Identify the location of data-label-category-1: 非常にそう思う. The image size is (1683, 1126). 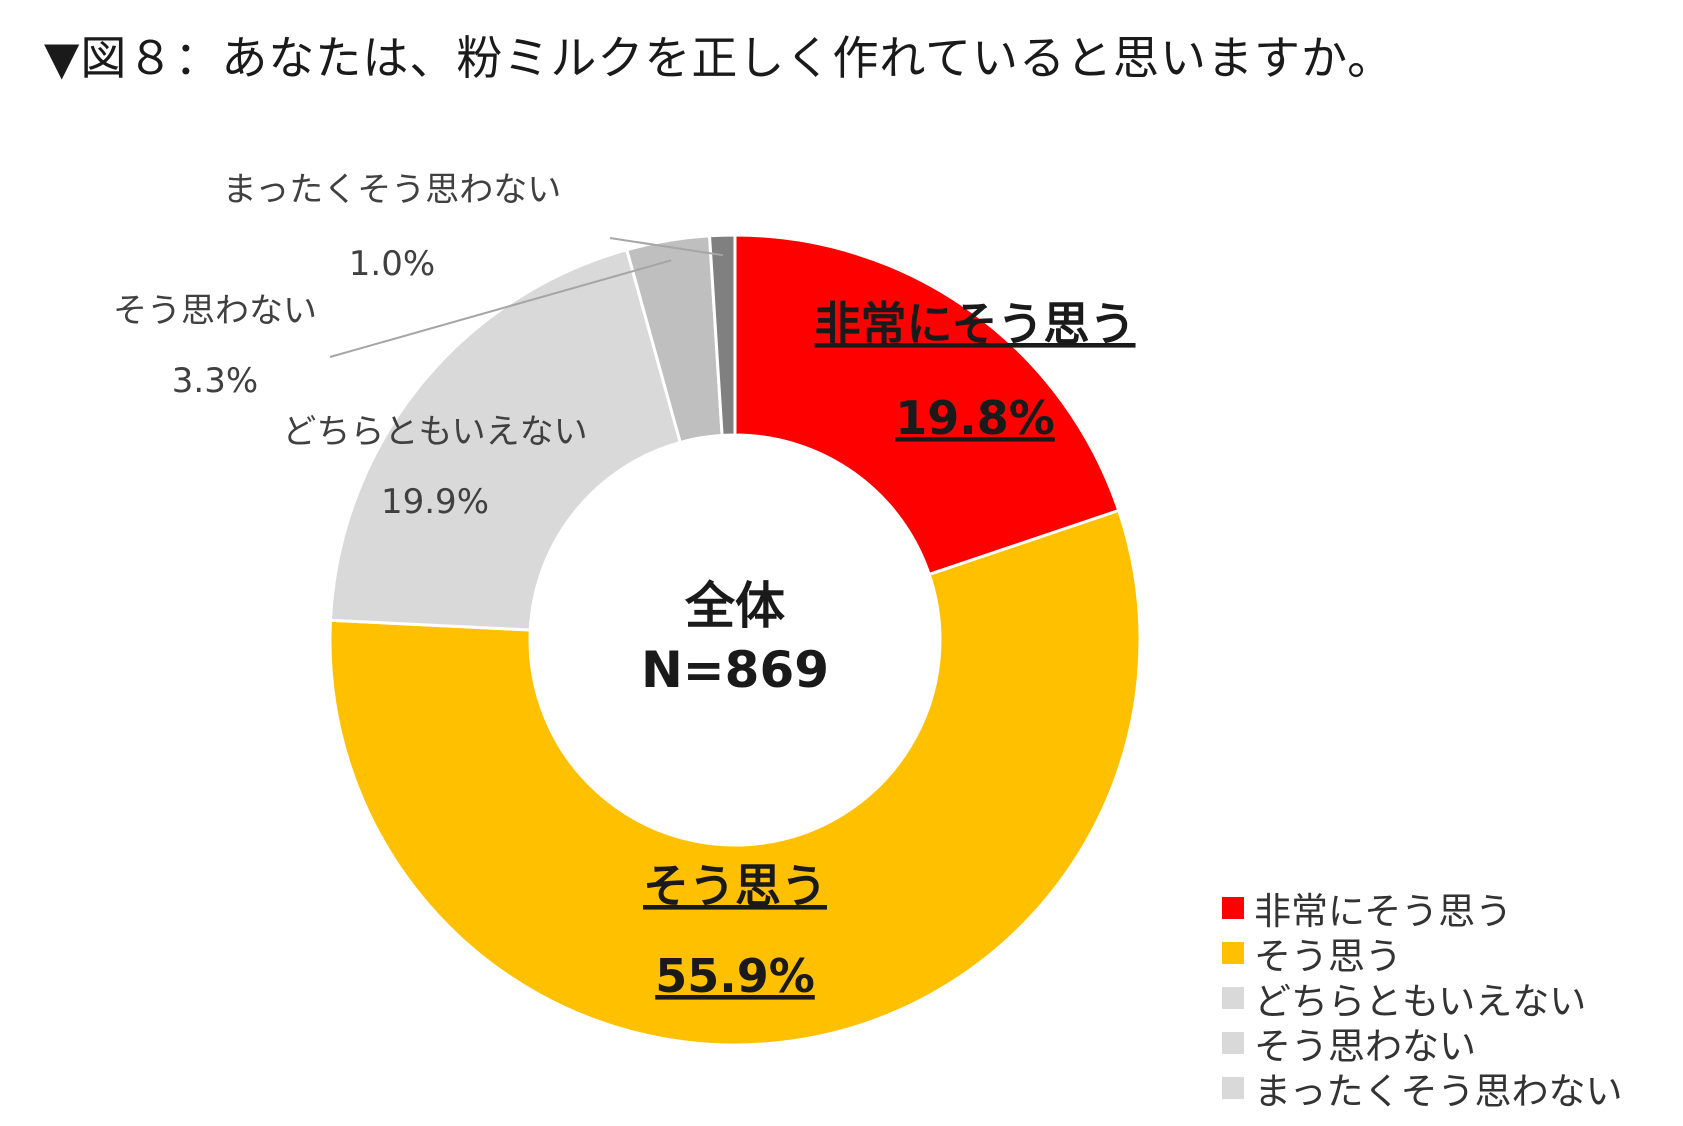
(974, 324).